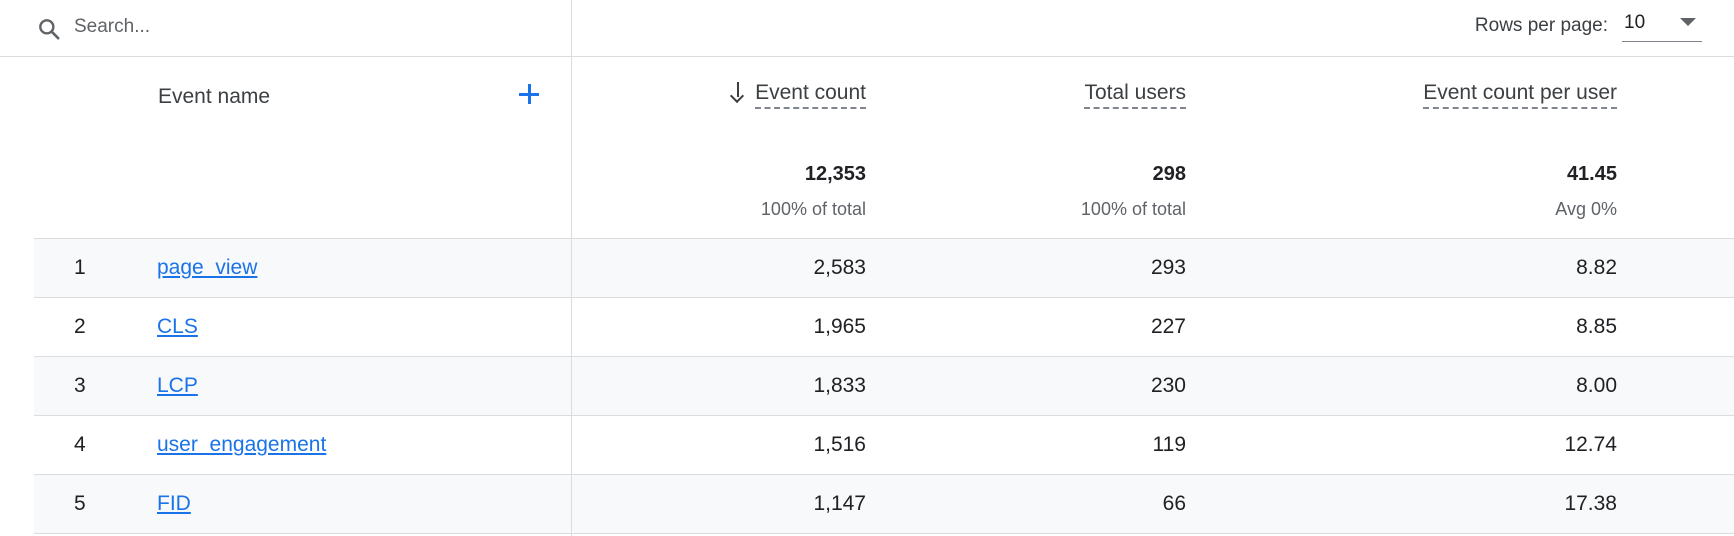 The width and height of the screenshot is (1734, 536). I want to click on column-header-event-count-per-user-label: Event count per user, so click(1520, 95).